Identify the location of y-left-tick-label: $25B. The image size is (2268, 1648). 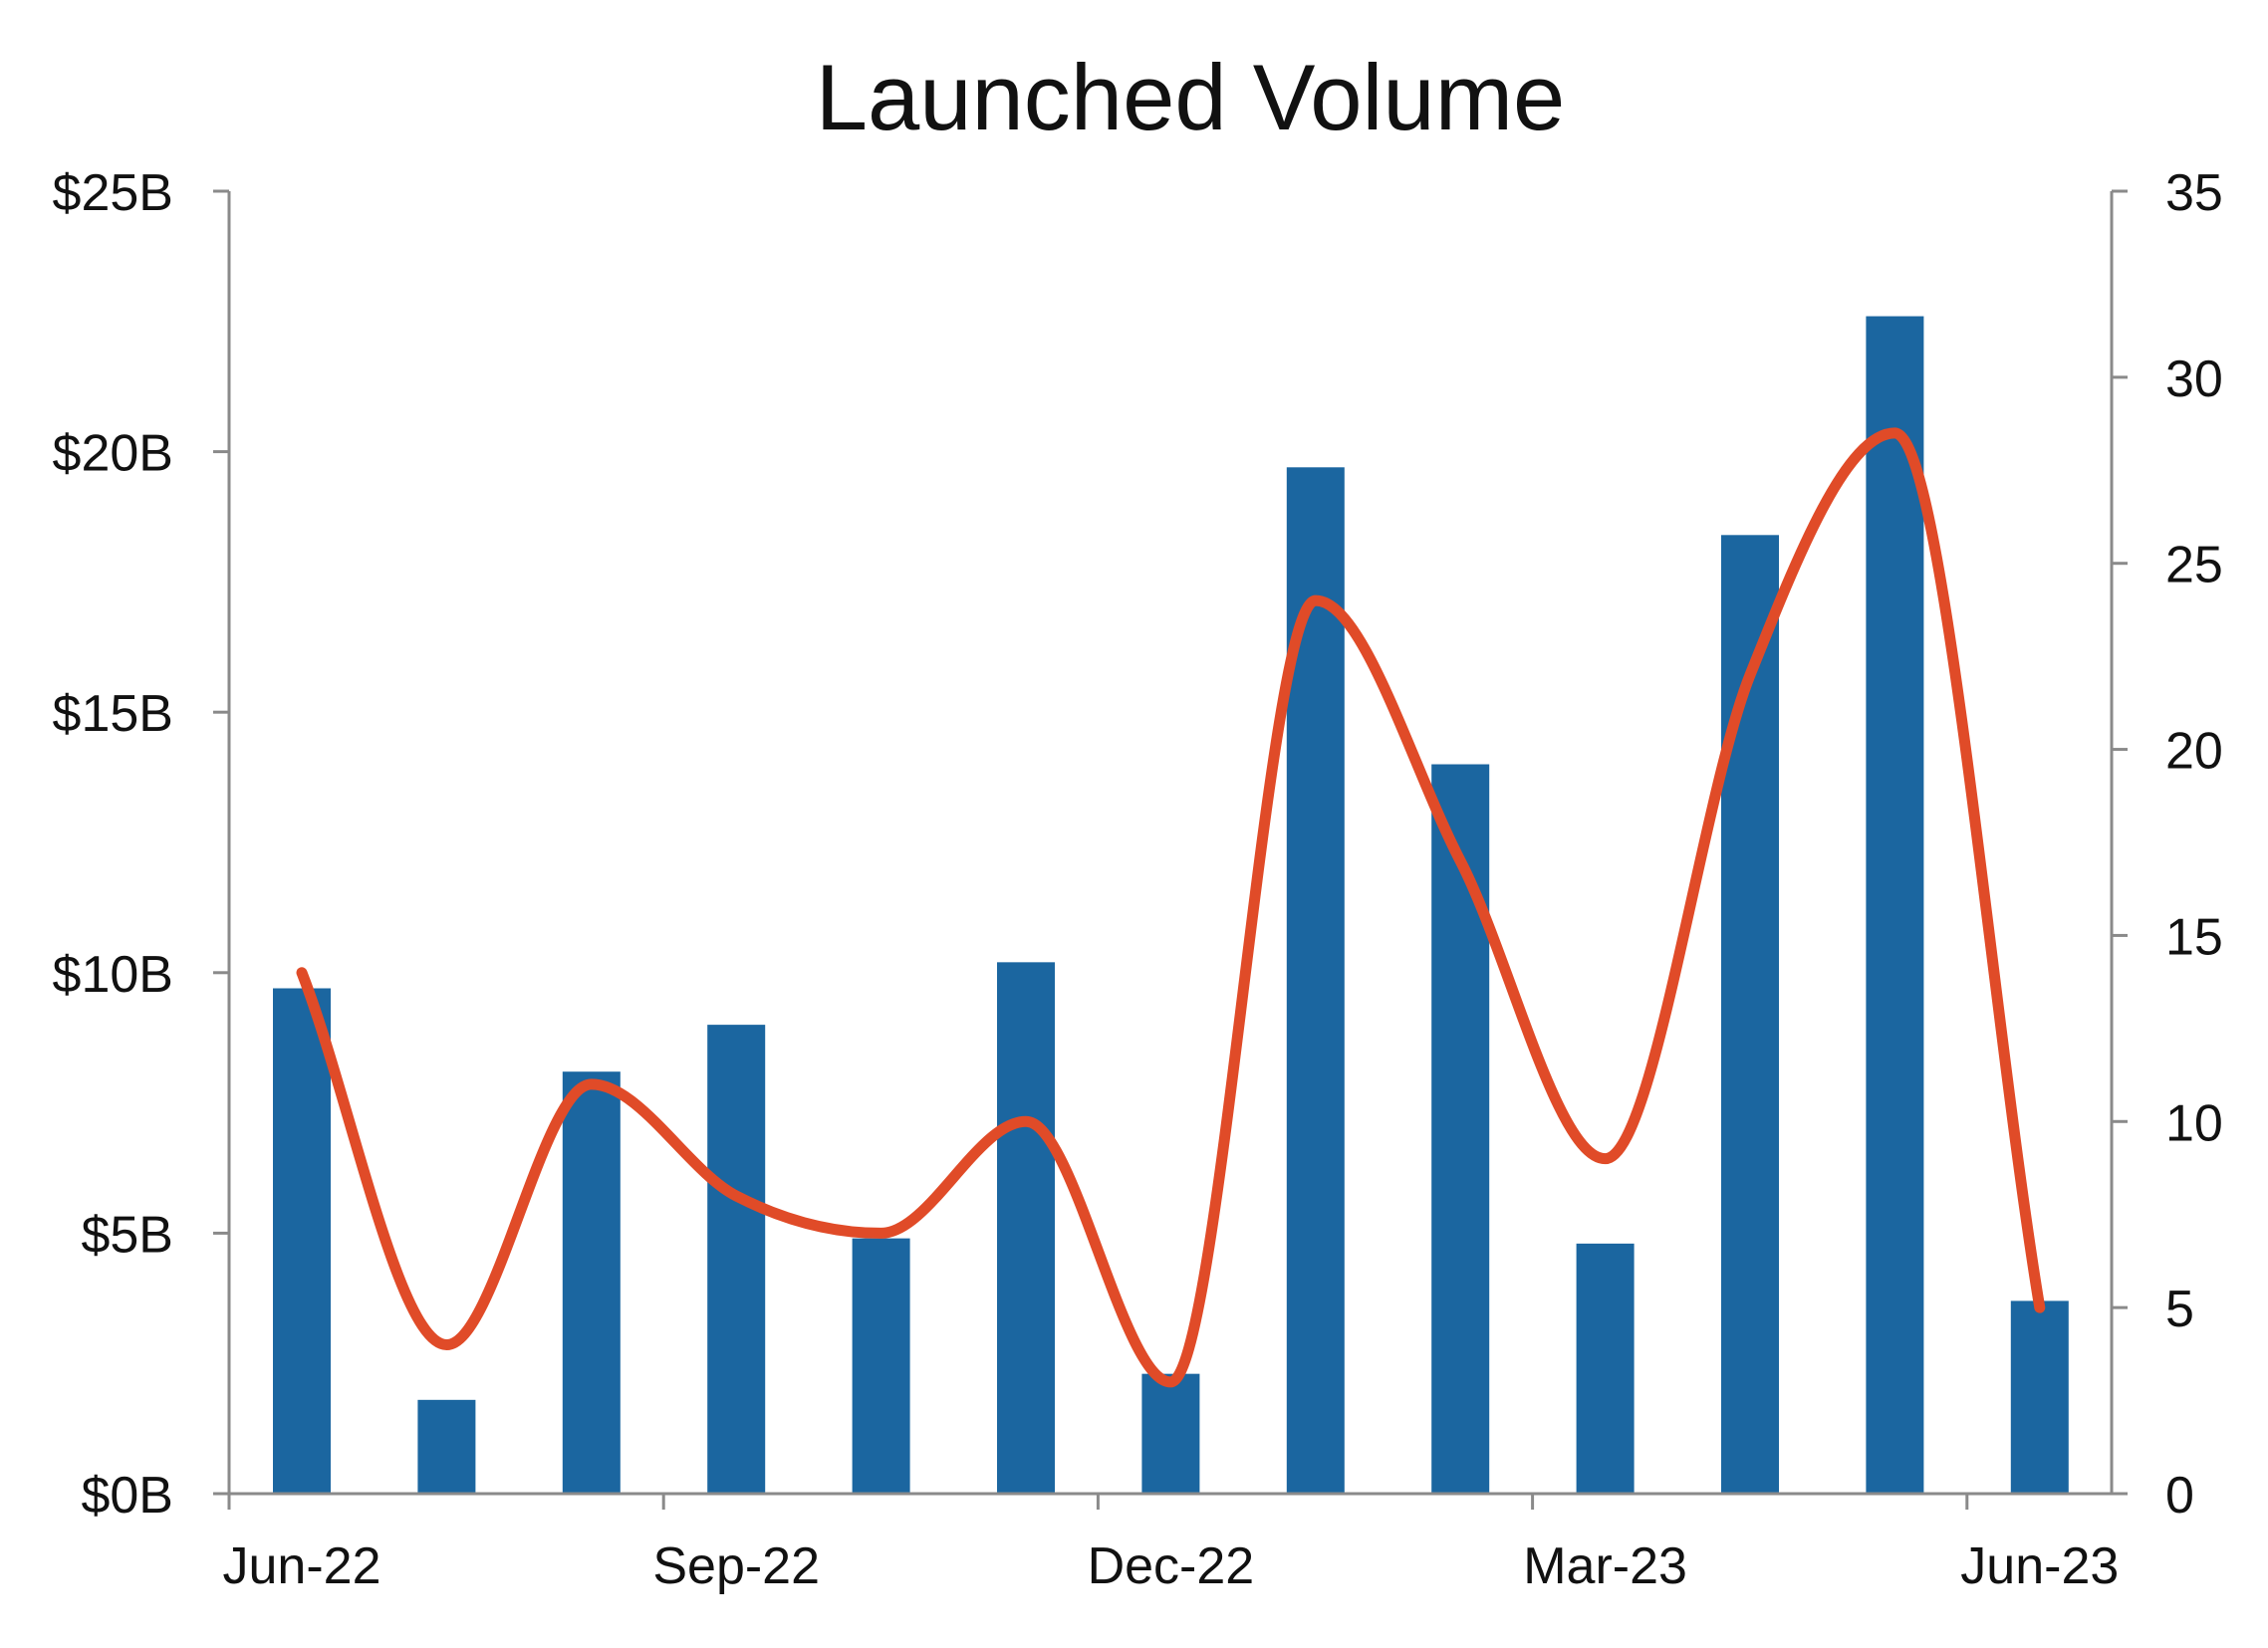
(113, 193).